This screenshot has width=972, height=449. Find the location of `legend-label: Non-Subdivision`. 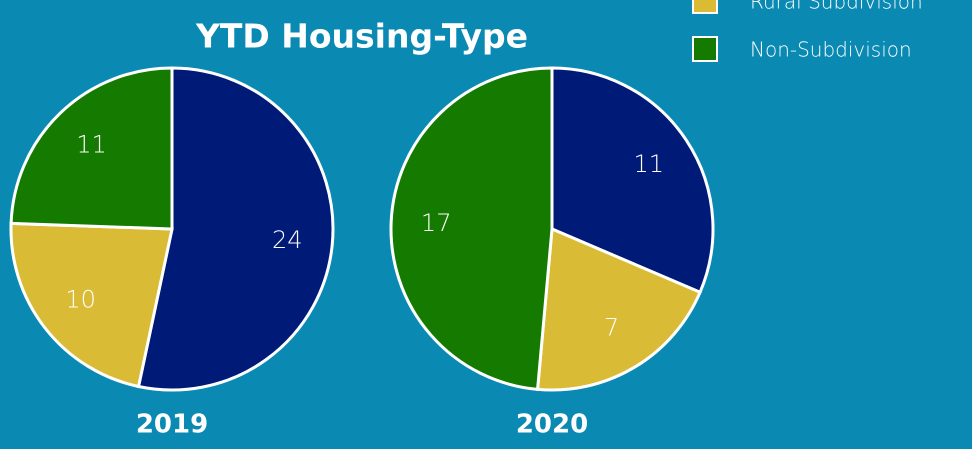

legend-label: Non-Subdivision is located at coordinates (831, 50).